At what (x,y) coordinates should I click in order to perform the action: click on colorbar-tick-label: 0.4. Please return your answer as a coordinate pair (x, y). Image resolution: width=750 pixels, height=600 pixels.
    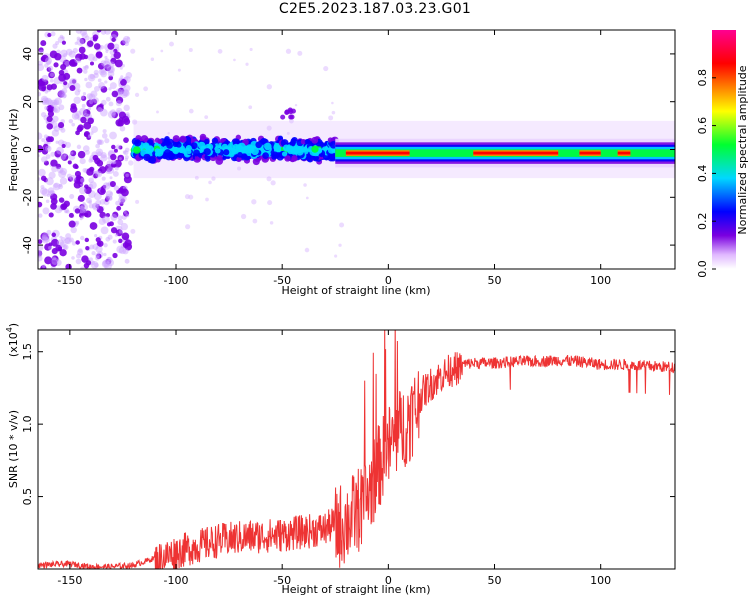
    Looking at the image, I should click on (702, 174).